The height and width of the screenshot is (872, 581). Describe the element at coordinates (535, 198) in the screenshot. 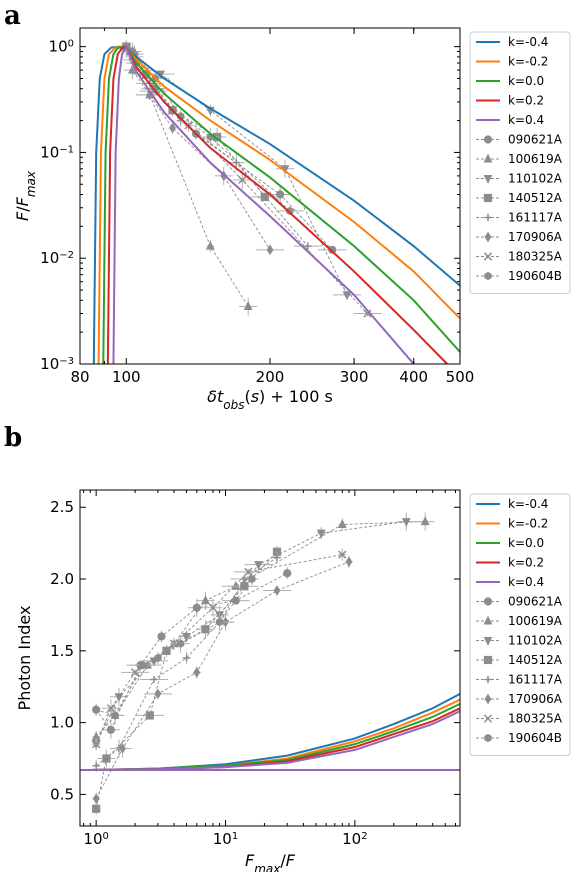

I see `legend-label: 140512A` at that location.